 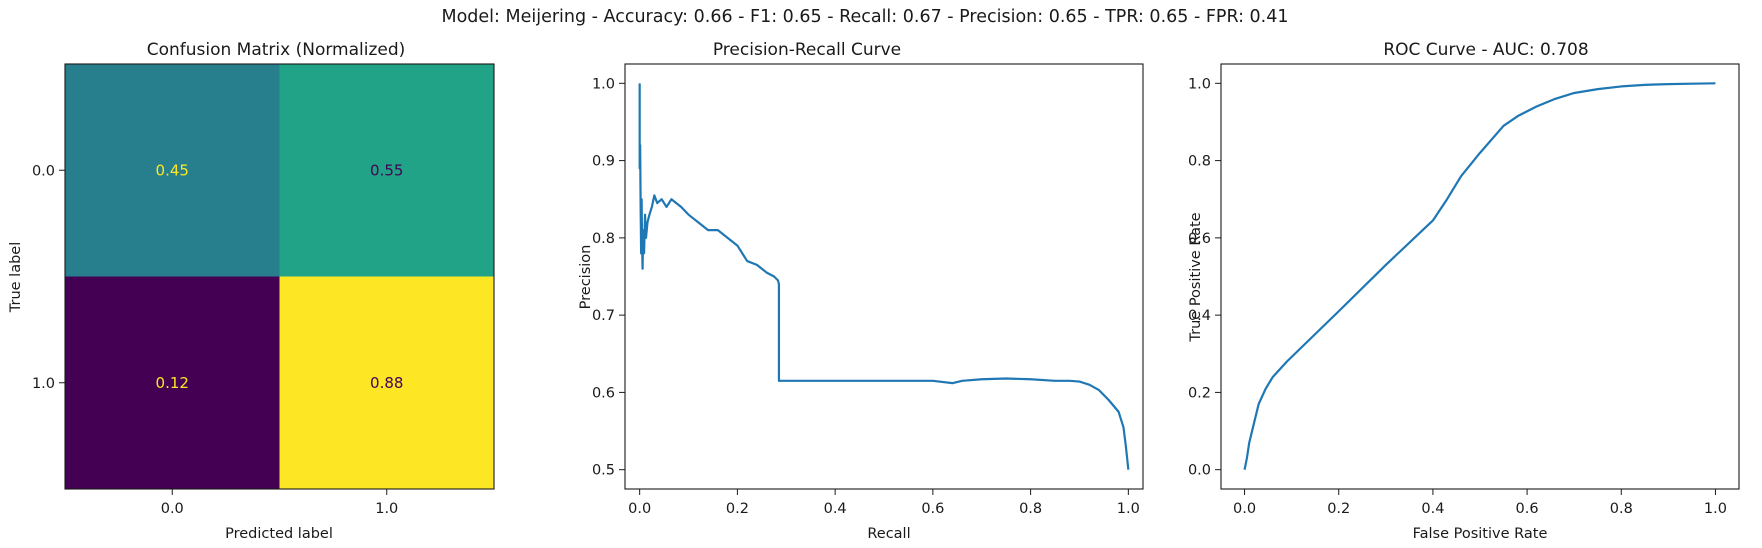 What do you see at coordinates (172, 509) in the screenshot?
I see `cm-xtick-label-0: 0.0` at bounding box center [172, 509].